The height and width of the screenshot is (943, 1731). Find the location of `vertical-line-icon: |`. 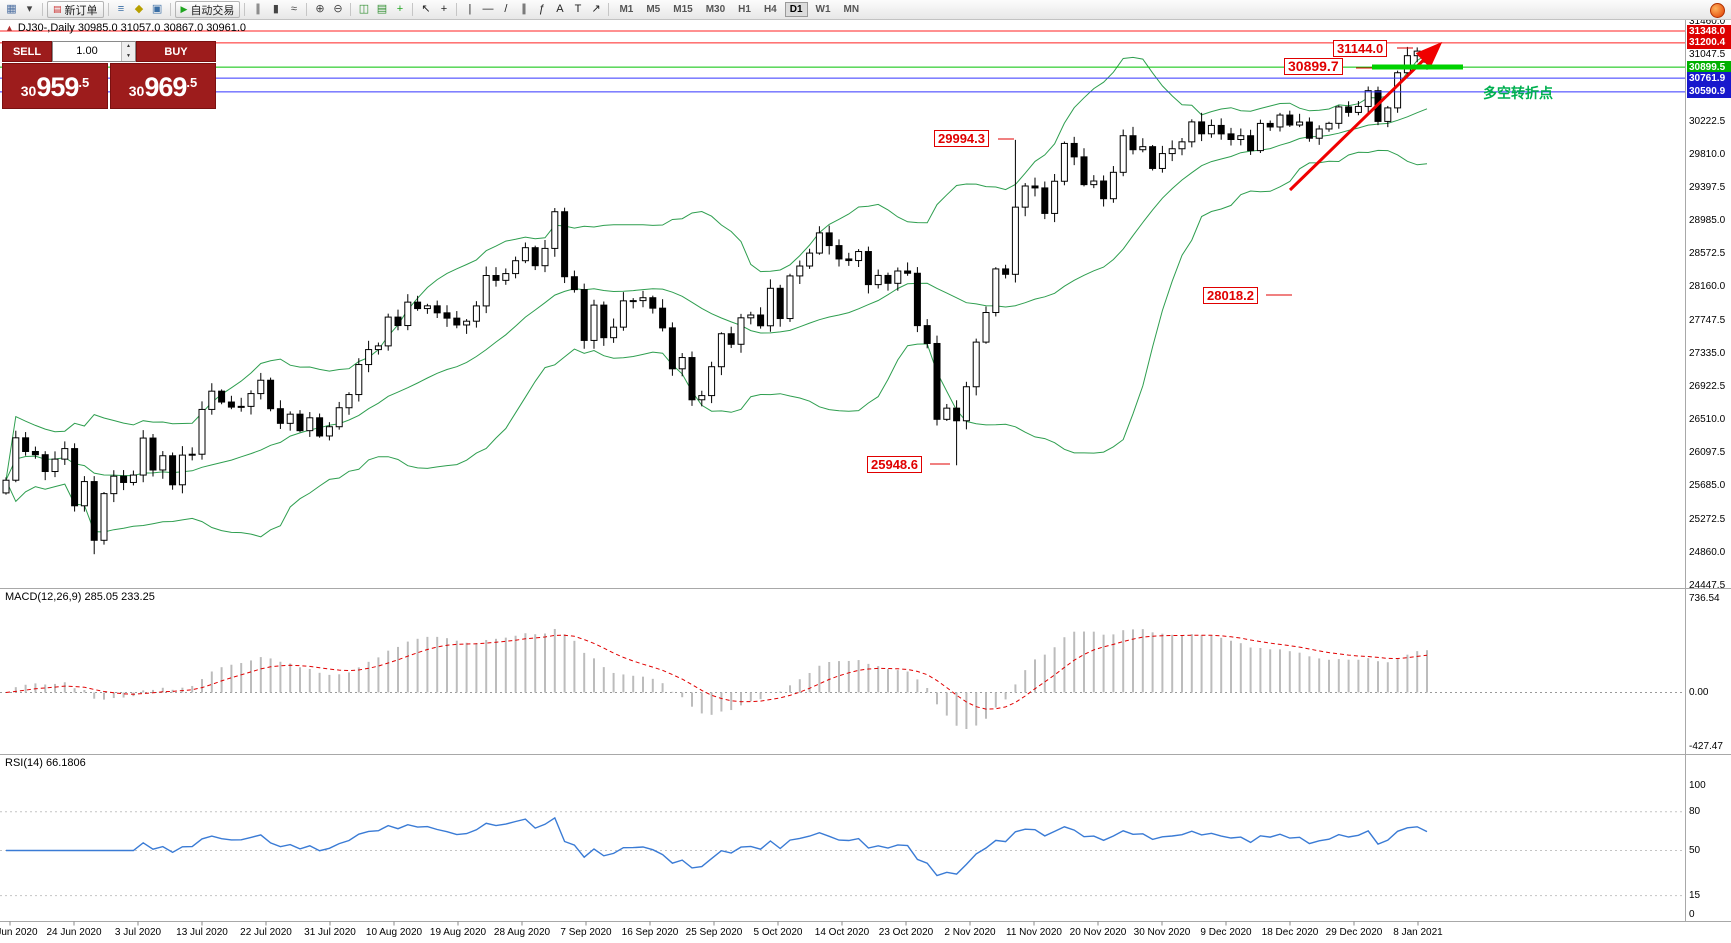

vertical-line-icon: | is located at coordinates (470, 9).